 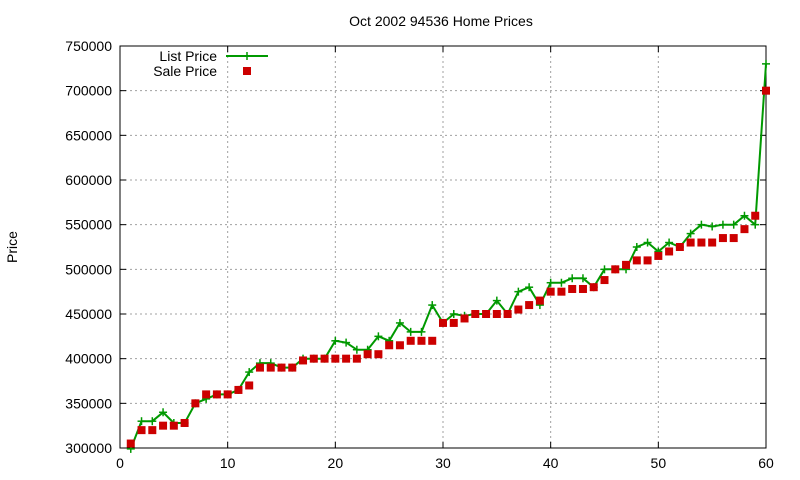 I want to click on y-tick-label: 450000, so click(x=88, y=314).